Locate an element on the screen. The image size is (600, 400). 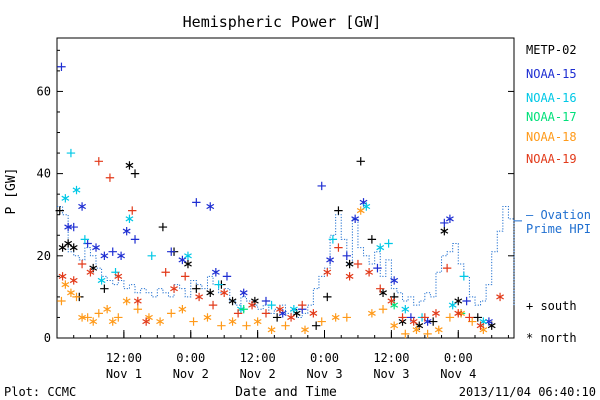
legend-item-noaa-19: NOAA-19 is located at coordinates (551, 159).